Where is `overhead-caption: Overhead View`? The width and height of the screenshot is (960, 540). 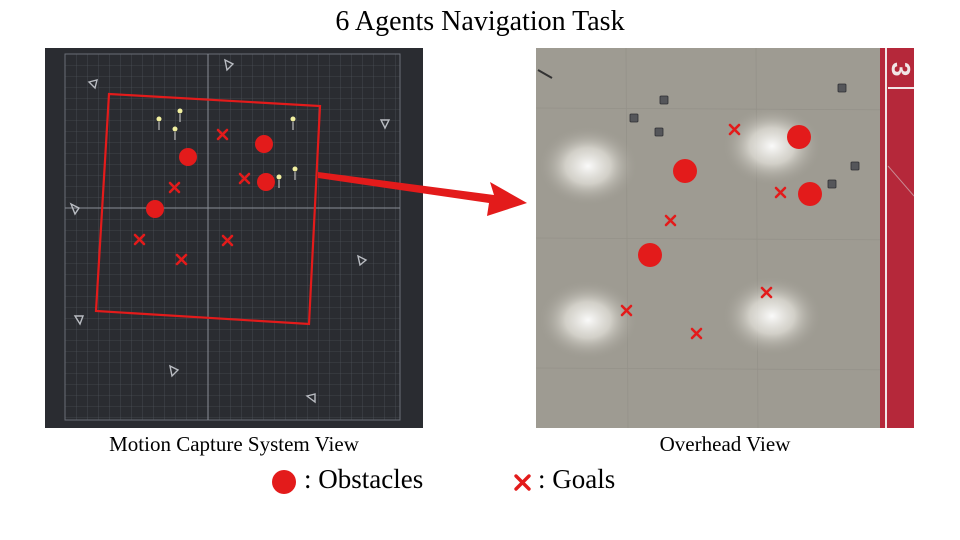
overhead-caption: Overhead View is located at coordinates (725, 444).